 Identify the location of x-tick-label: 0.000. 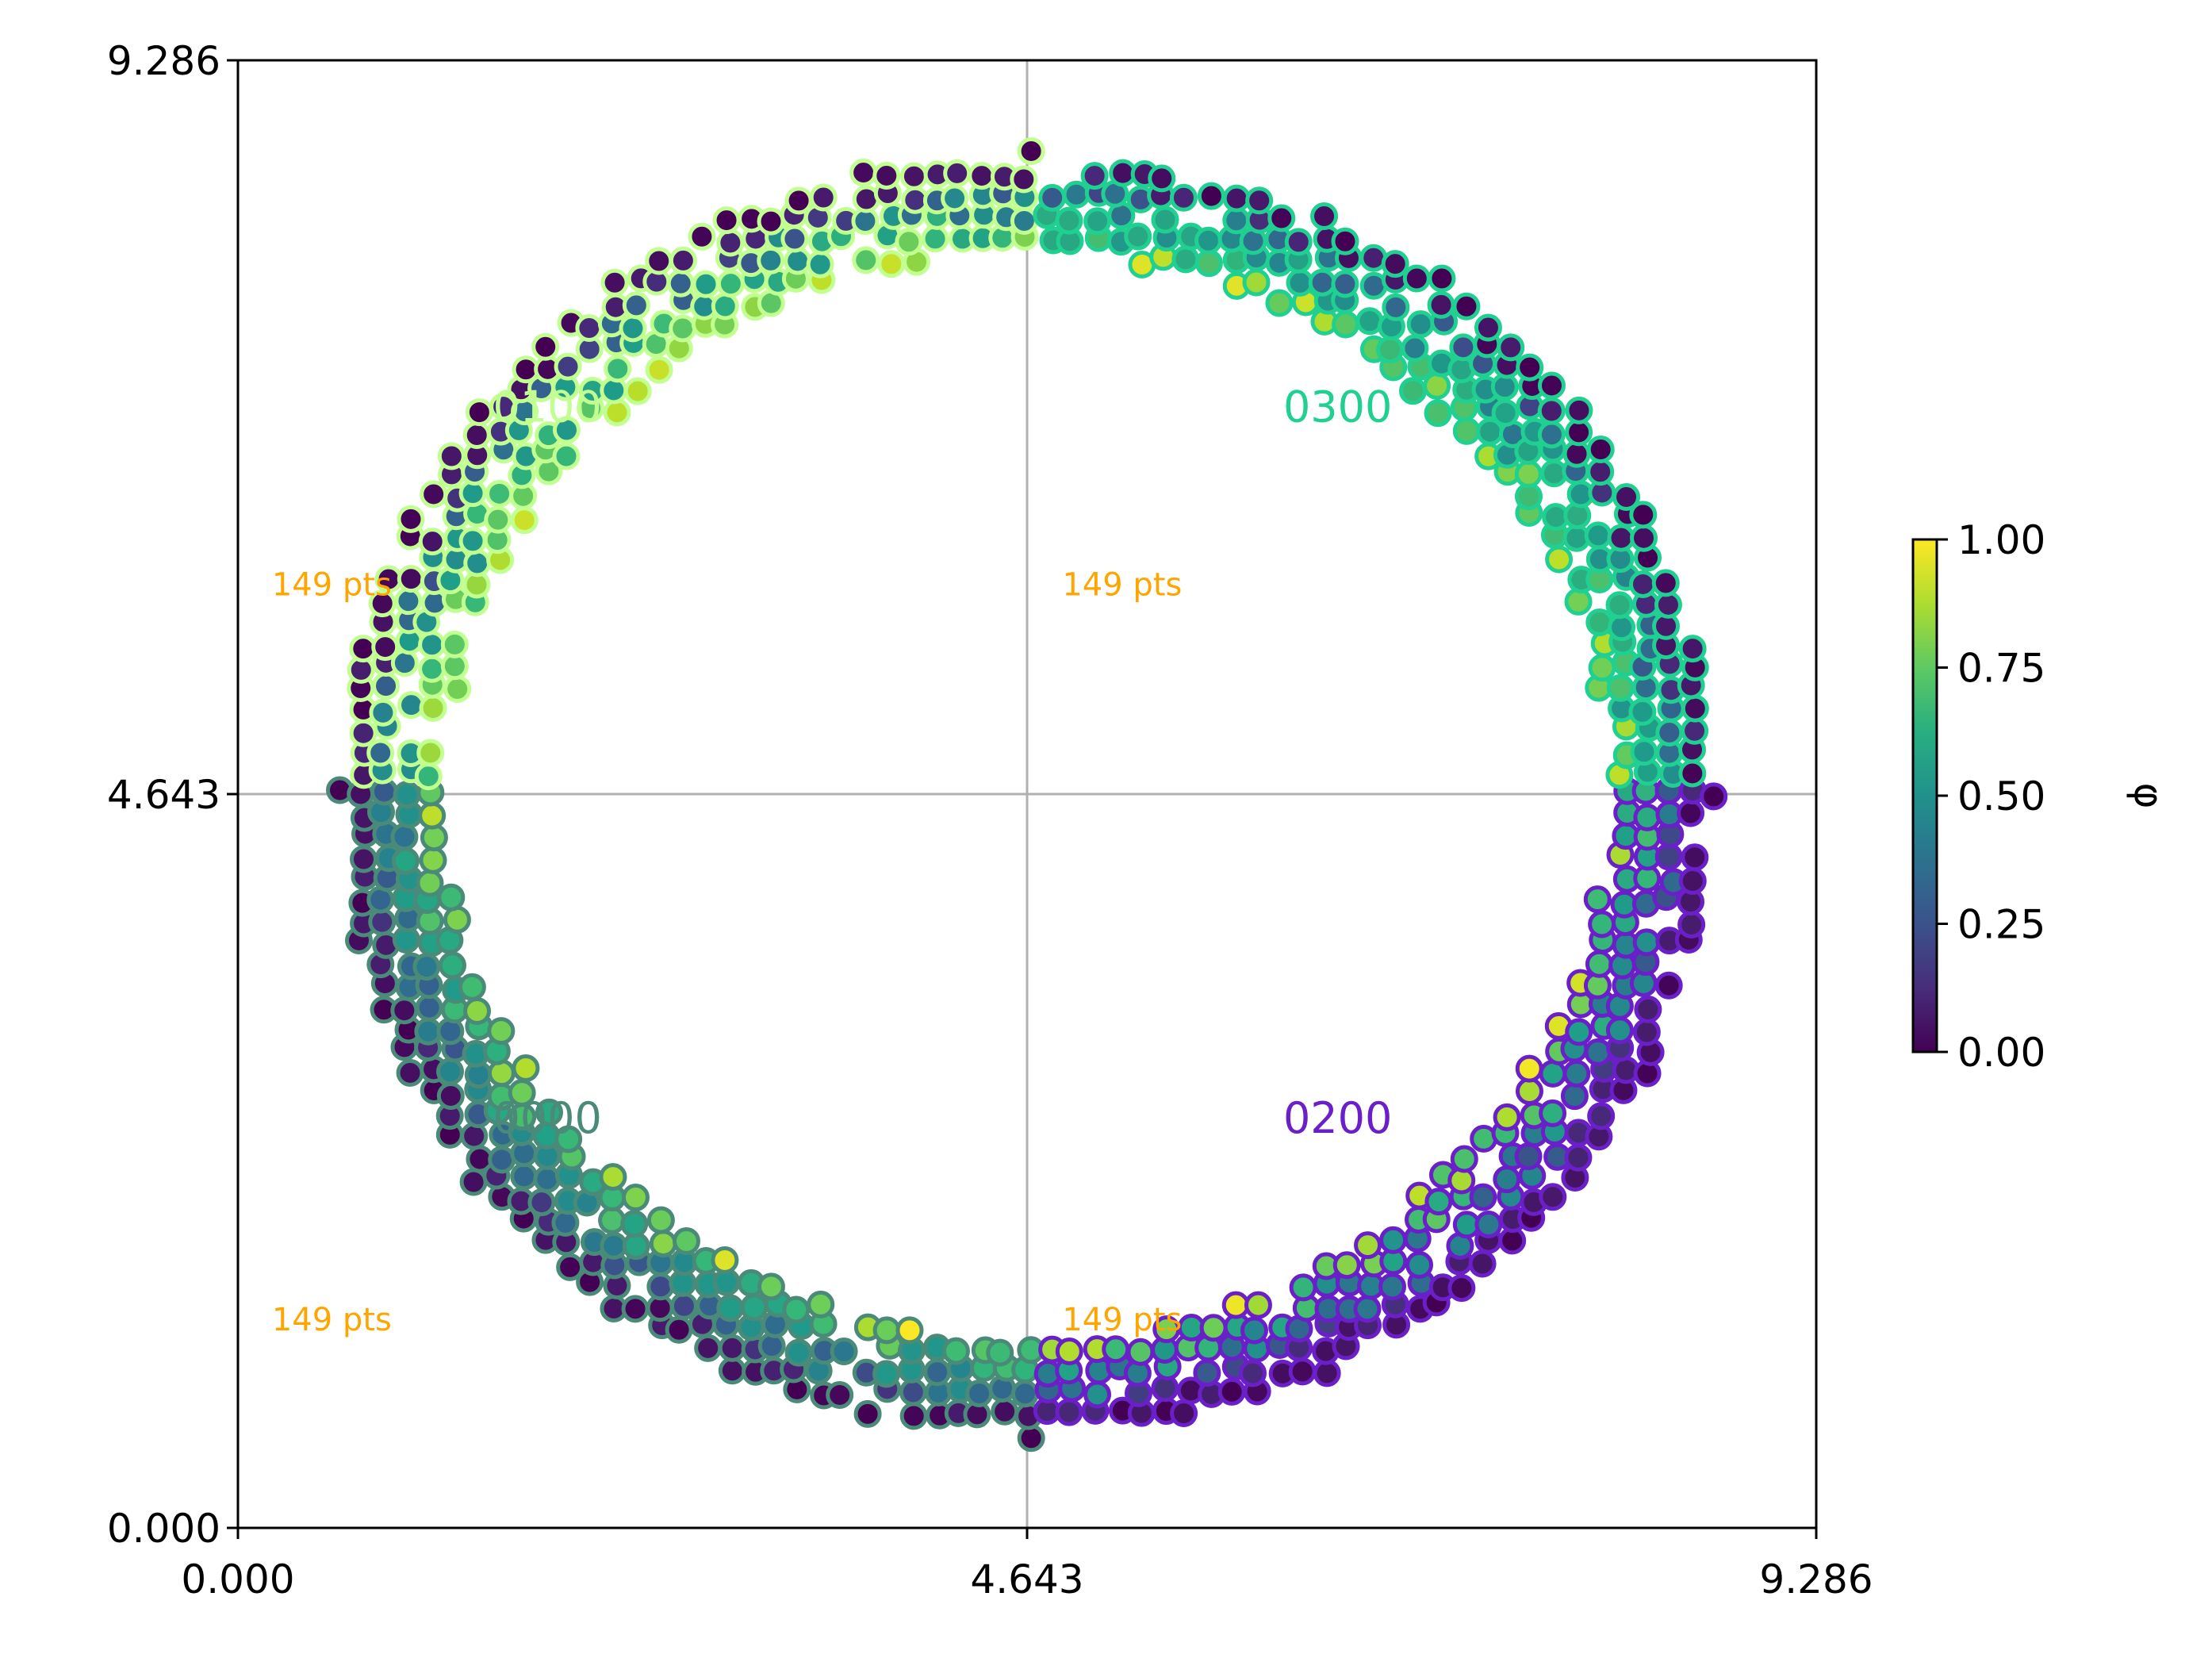
(237, 1579).